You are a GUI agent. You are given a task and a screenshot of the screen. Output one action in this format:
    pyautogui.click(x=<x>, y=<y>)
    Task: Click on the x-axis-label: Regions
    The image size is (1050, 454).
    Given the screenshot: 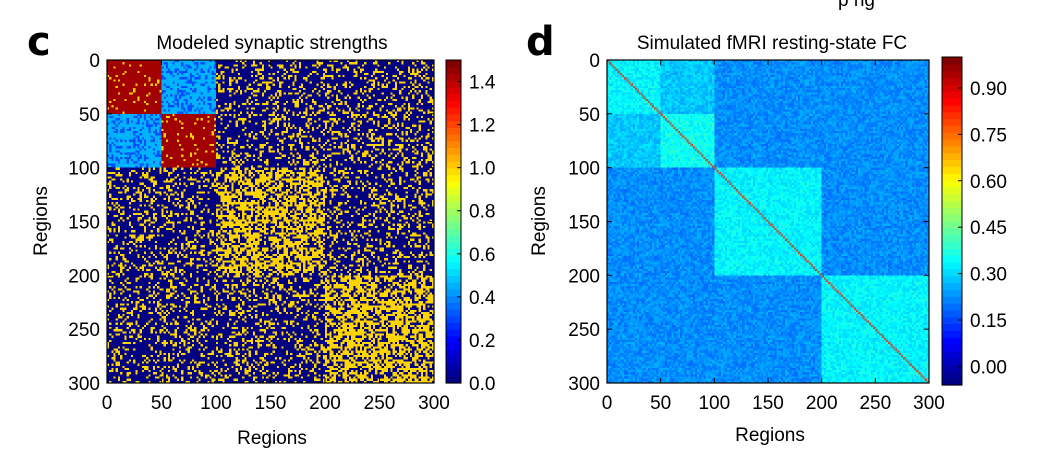 What is the action you would take?
    pyautogui.click(x=770, y=435)
    